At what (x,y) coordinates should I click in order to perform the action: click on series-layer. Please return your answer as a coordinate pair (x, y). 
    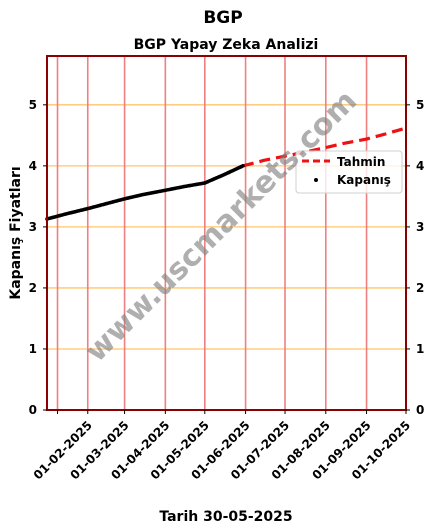
    Looking at the image, I should click on (226, 173).